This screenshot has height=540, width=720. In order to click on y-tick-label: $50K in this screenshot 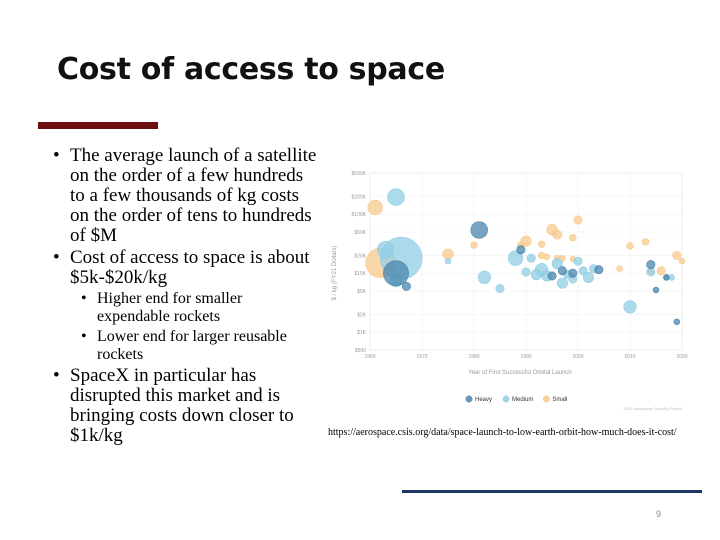, I will do `click(360, 233)`.